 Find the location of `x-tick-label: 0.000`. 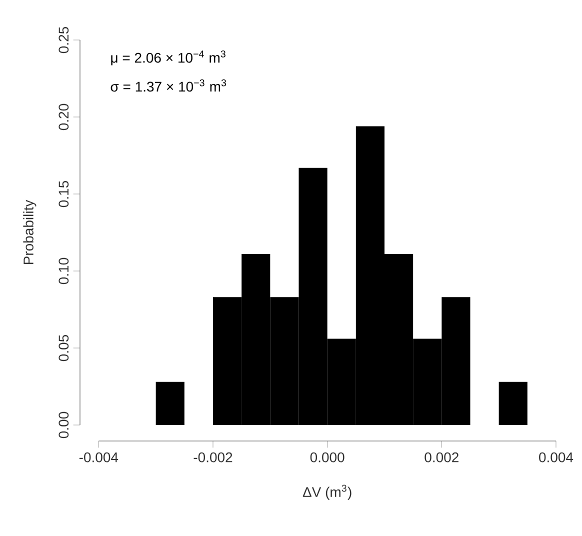

x-tick-label: 0.000 is located at coordinates (327, 457).